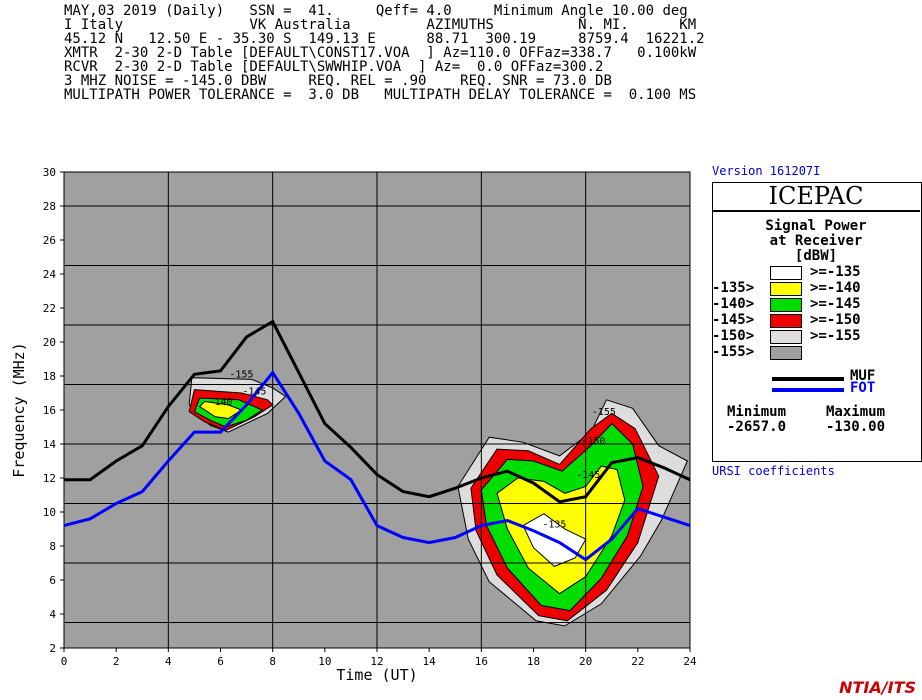 The height and width of the screenshot is (700, 922). Describe the element at coordinates (430, 661) in the screenshot. I see `x-tick-label: 14` at that location.